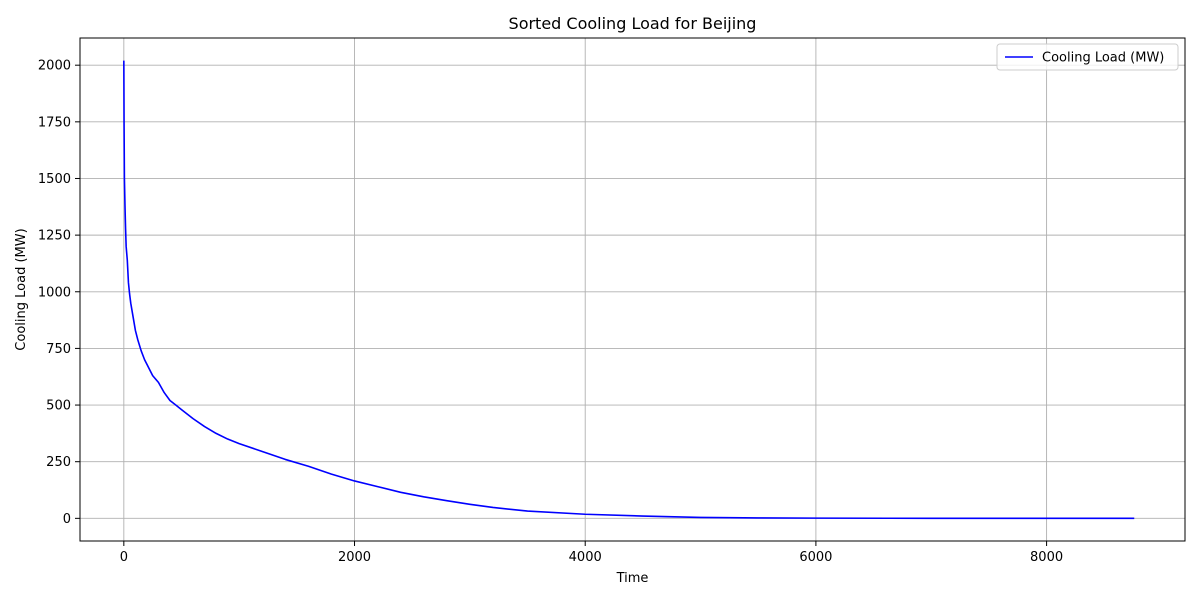  I want to click on y-tick-label: 1000, so click(54, 292).